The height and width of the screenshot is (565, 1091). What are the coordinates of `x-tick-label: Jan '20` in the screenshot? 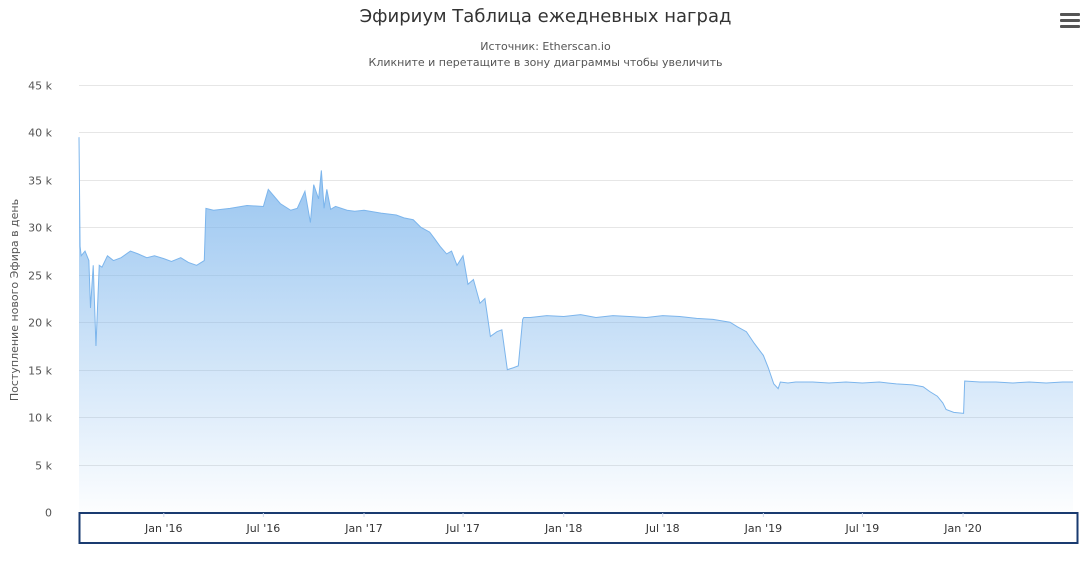 It's located at (962, 528).